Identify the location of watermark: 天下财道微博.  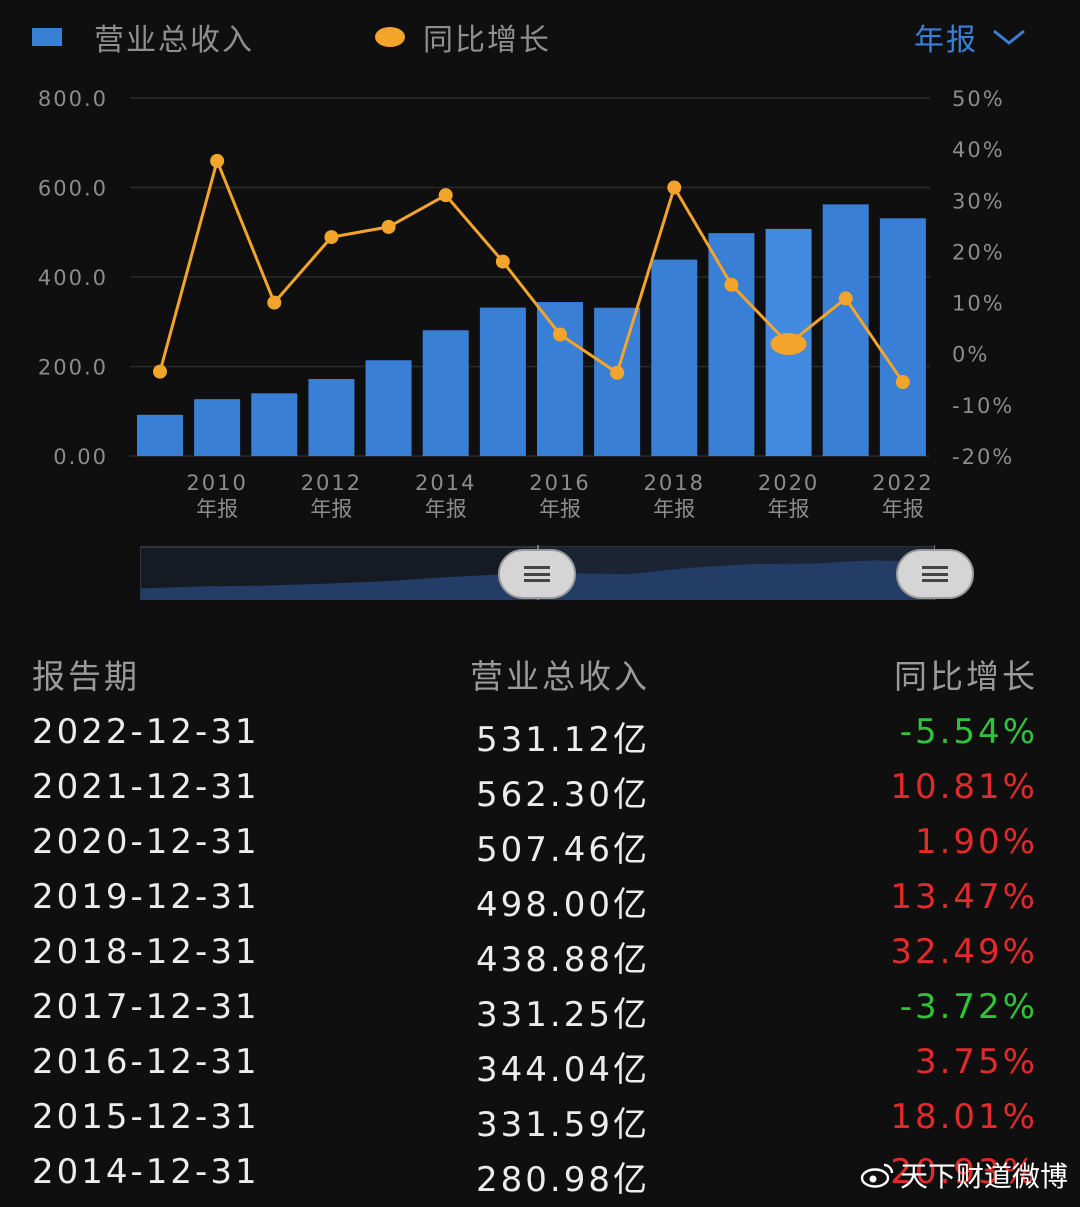
(964, 1175).